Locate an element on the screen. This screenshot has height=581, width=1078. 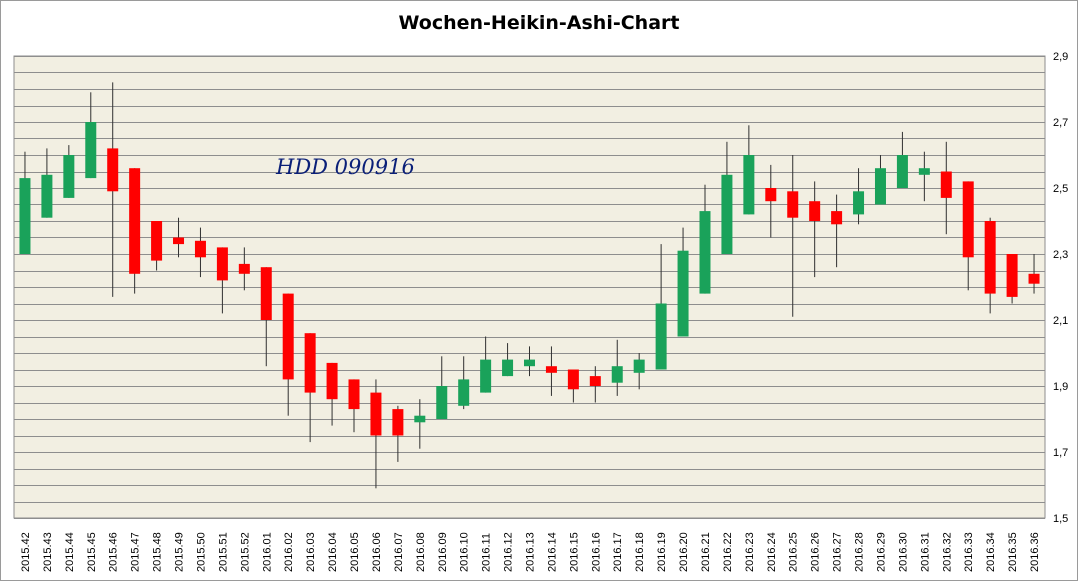
x-tick-label: 2015.42 is located at coordinates (26, 552).